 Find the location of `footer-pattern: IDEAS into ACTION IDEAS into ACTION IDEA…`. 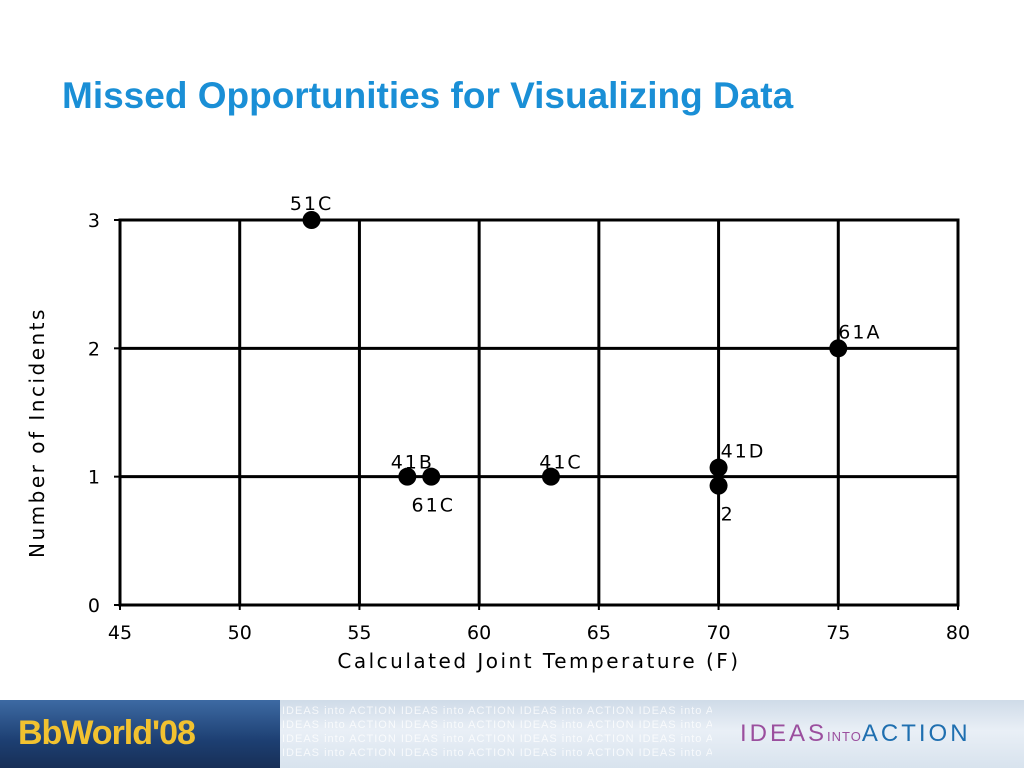

footer-pattern: IDEAS into ACTION IDEAS into ACTION IDEA… is located at coordinates (497, 736).